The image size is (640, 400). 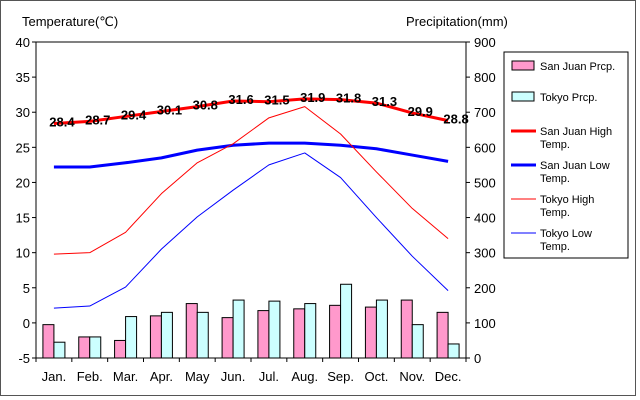 I want to click on x-tick-label-may: May, so click(x=197, y=376).